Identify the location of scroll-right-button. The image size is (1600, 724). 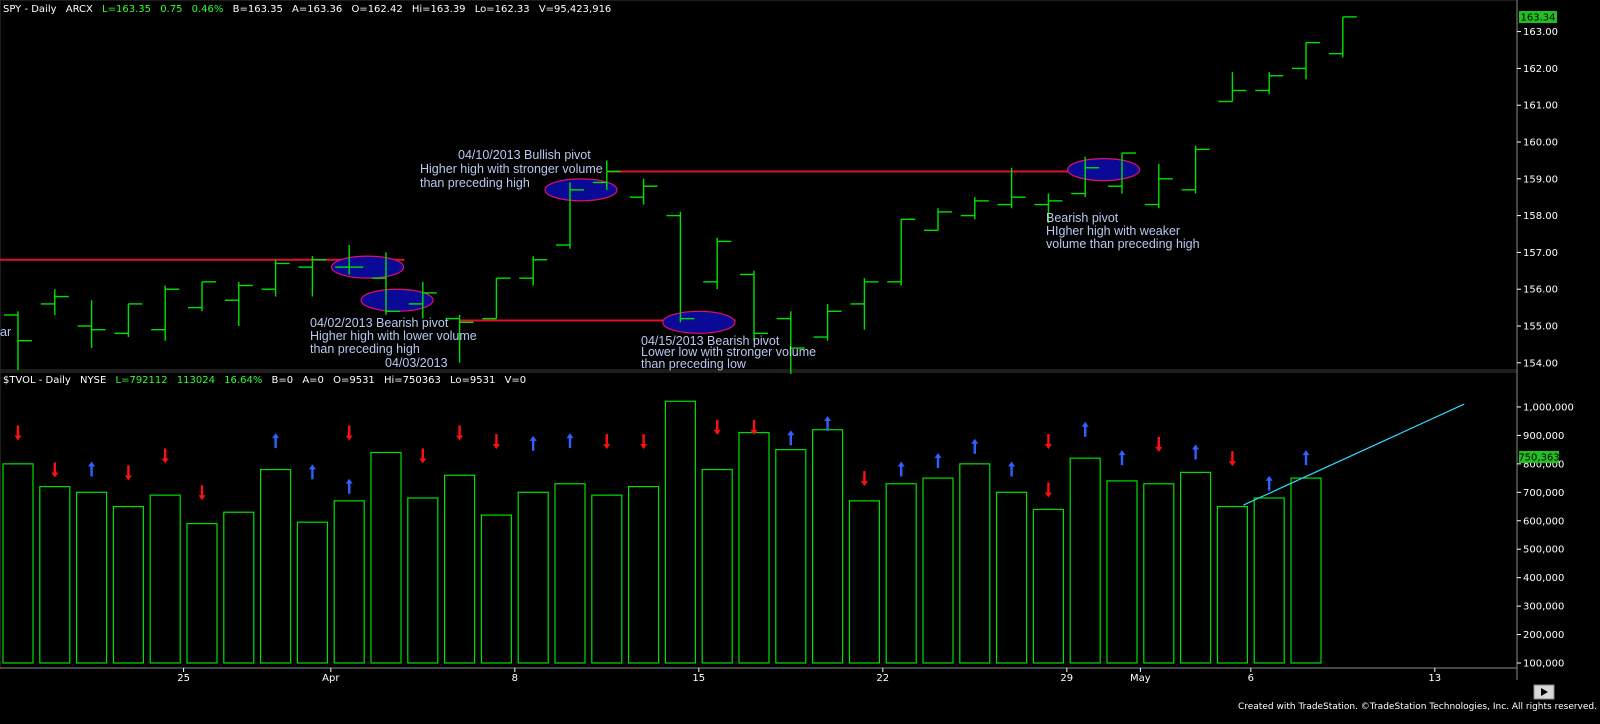
(1544, 692).